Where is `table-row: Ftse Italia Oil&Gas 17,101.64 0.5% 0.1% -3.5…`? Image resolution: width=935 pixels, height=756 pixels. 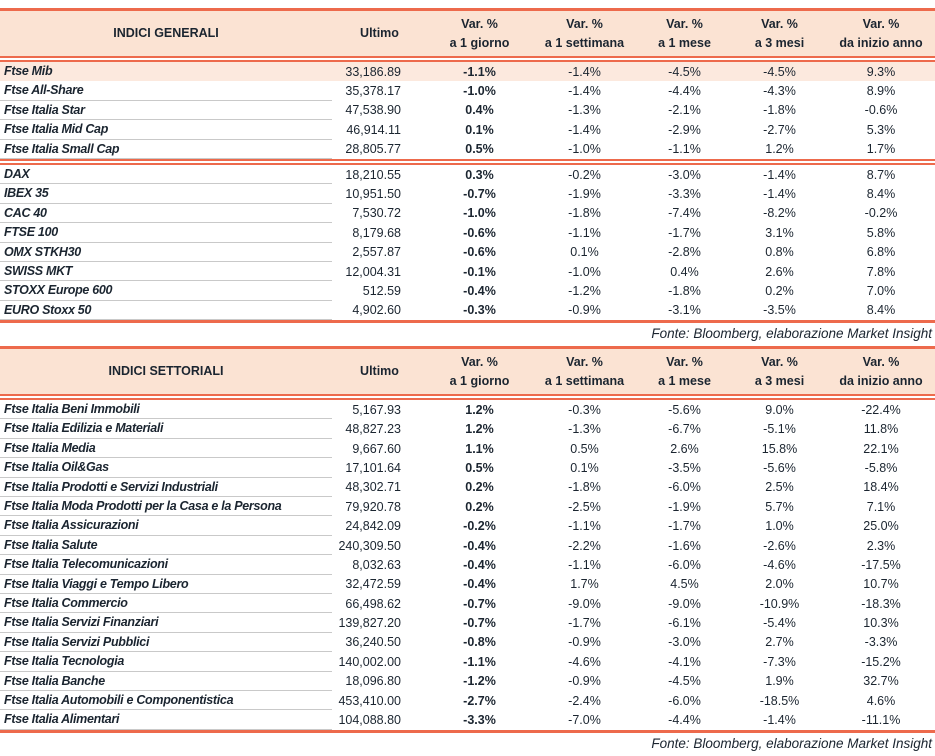 table-row: Ftse Italia Oil&Gas 17,101.64 0.5% 0.1% -3.5… is located at coordinates (467, 468).